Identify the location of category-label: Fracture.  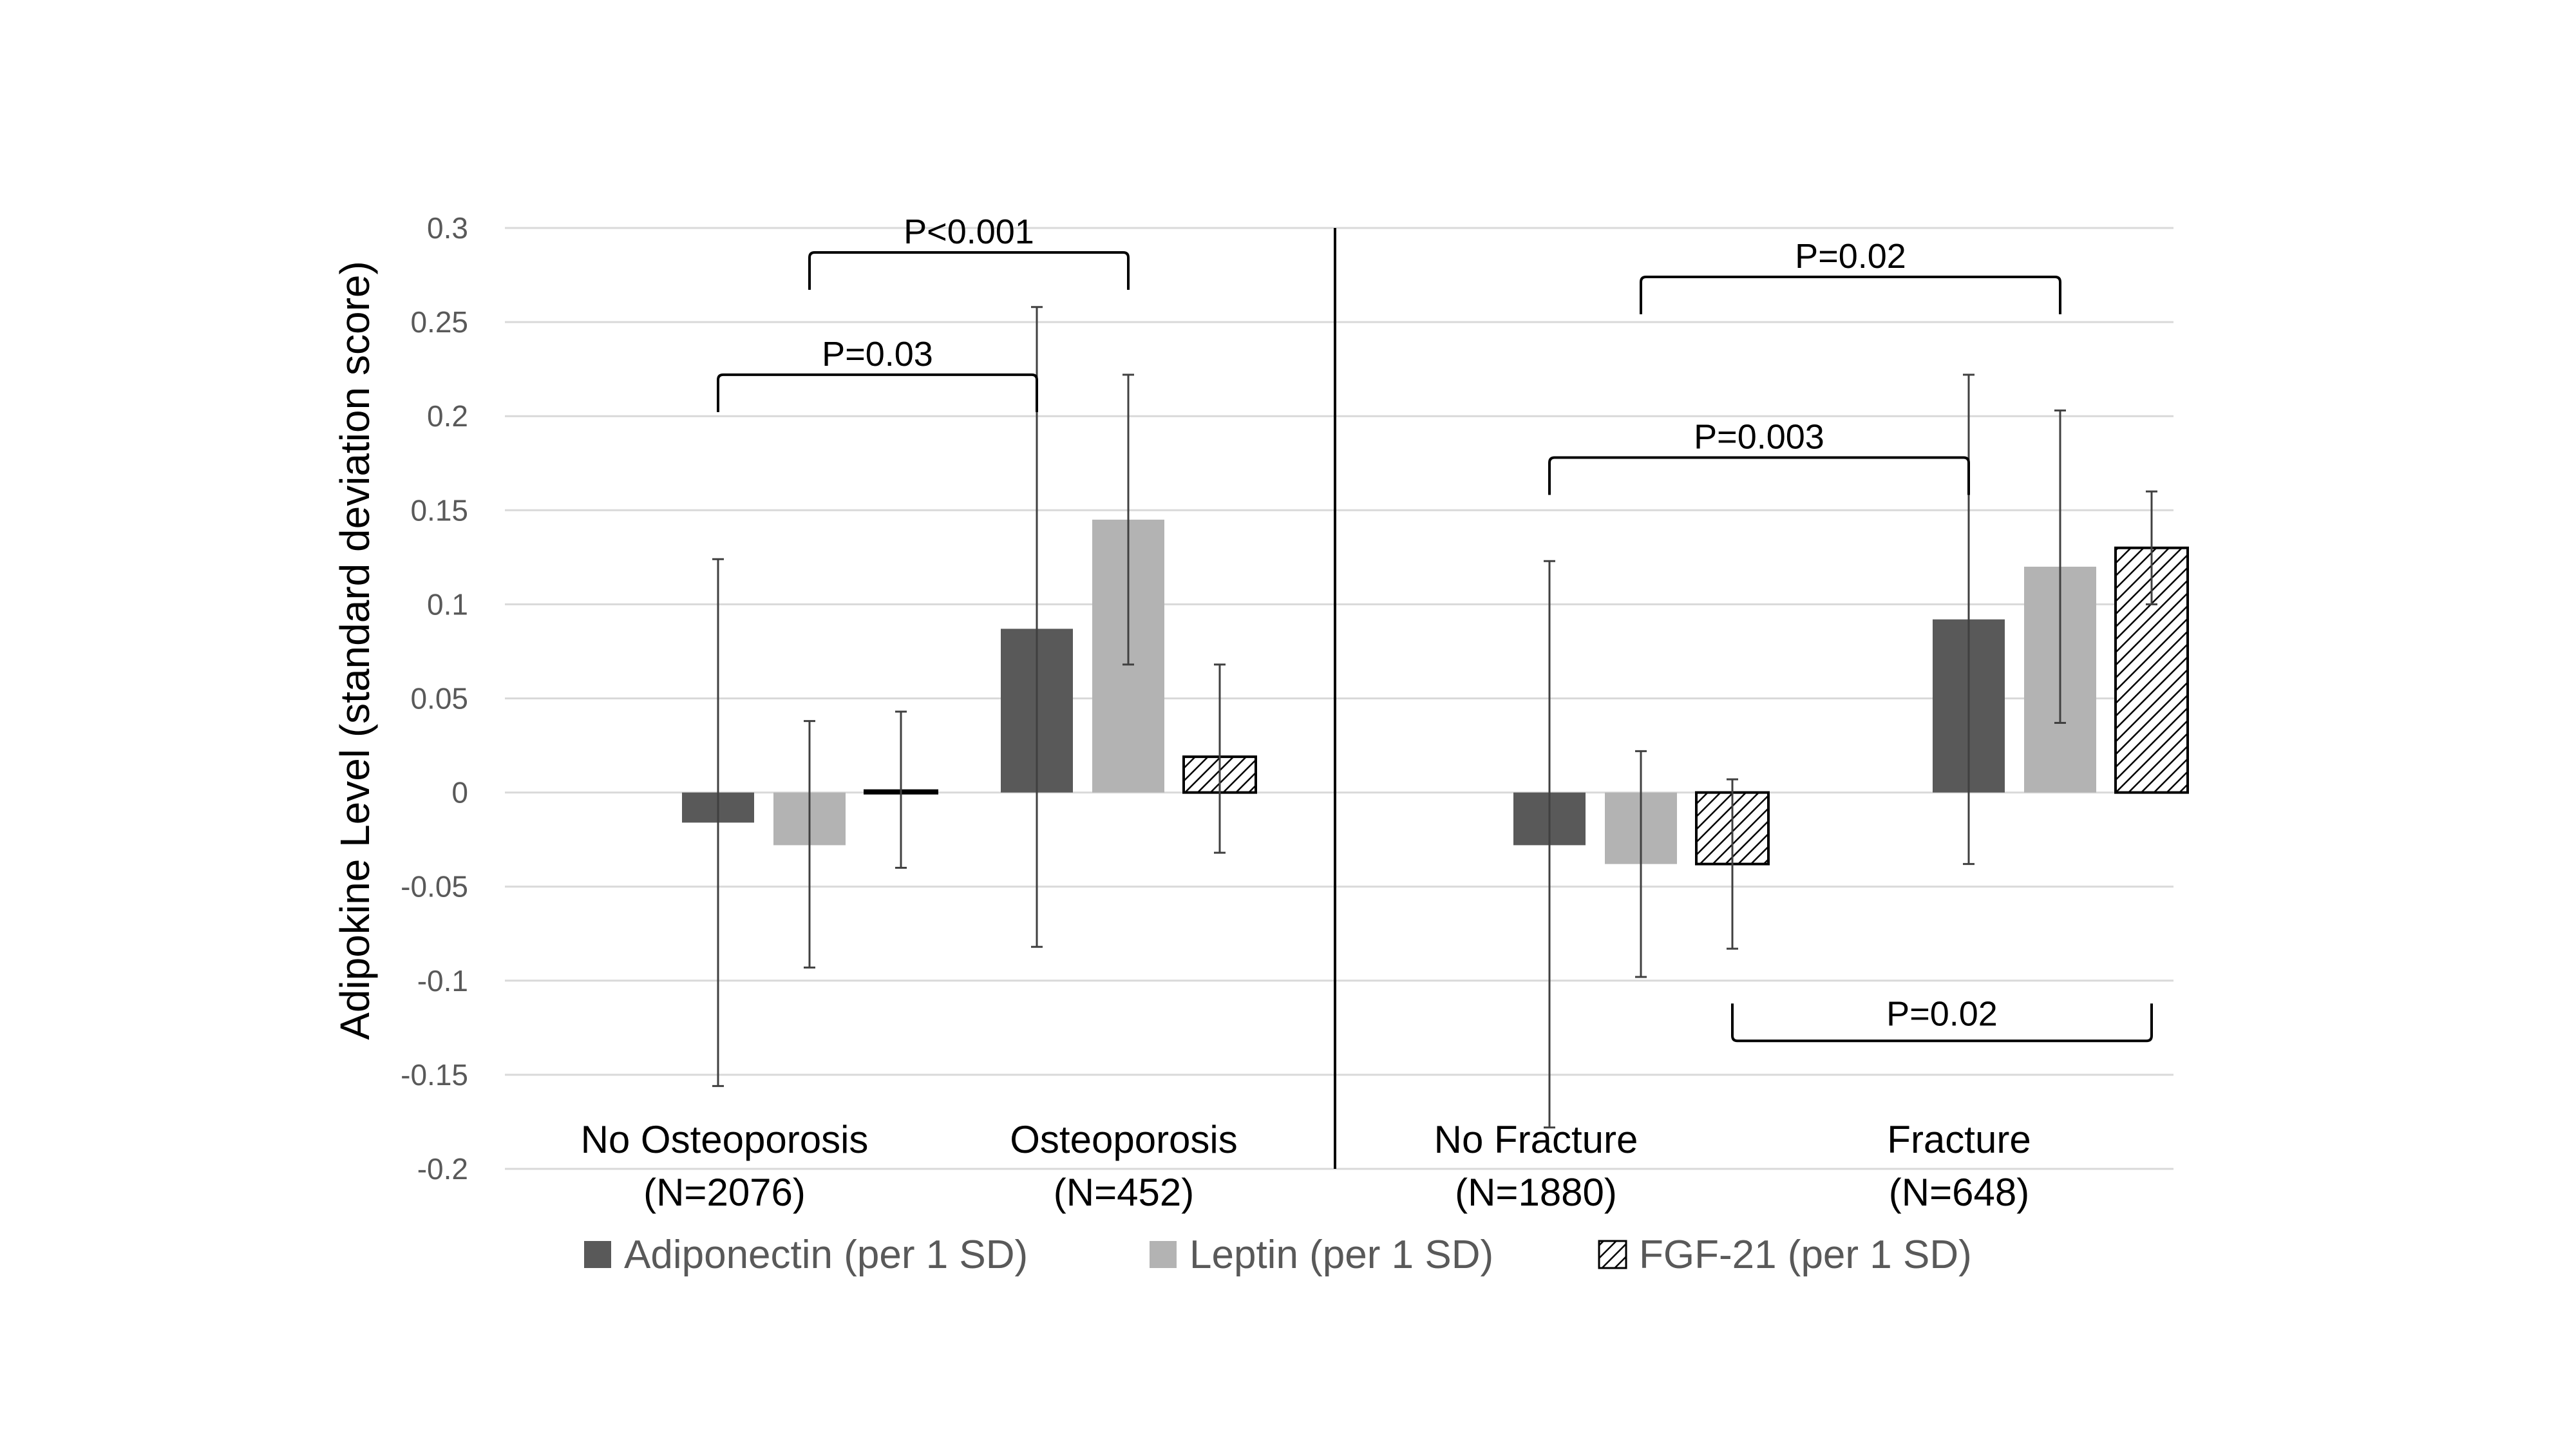
(1959, 1139).